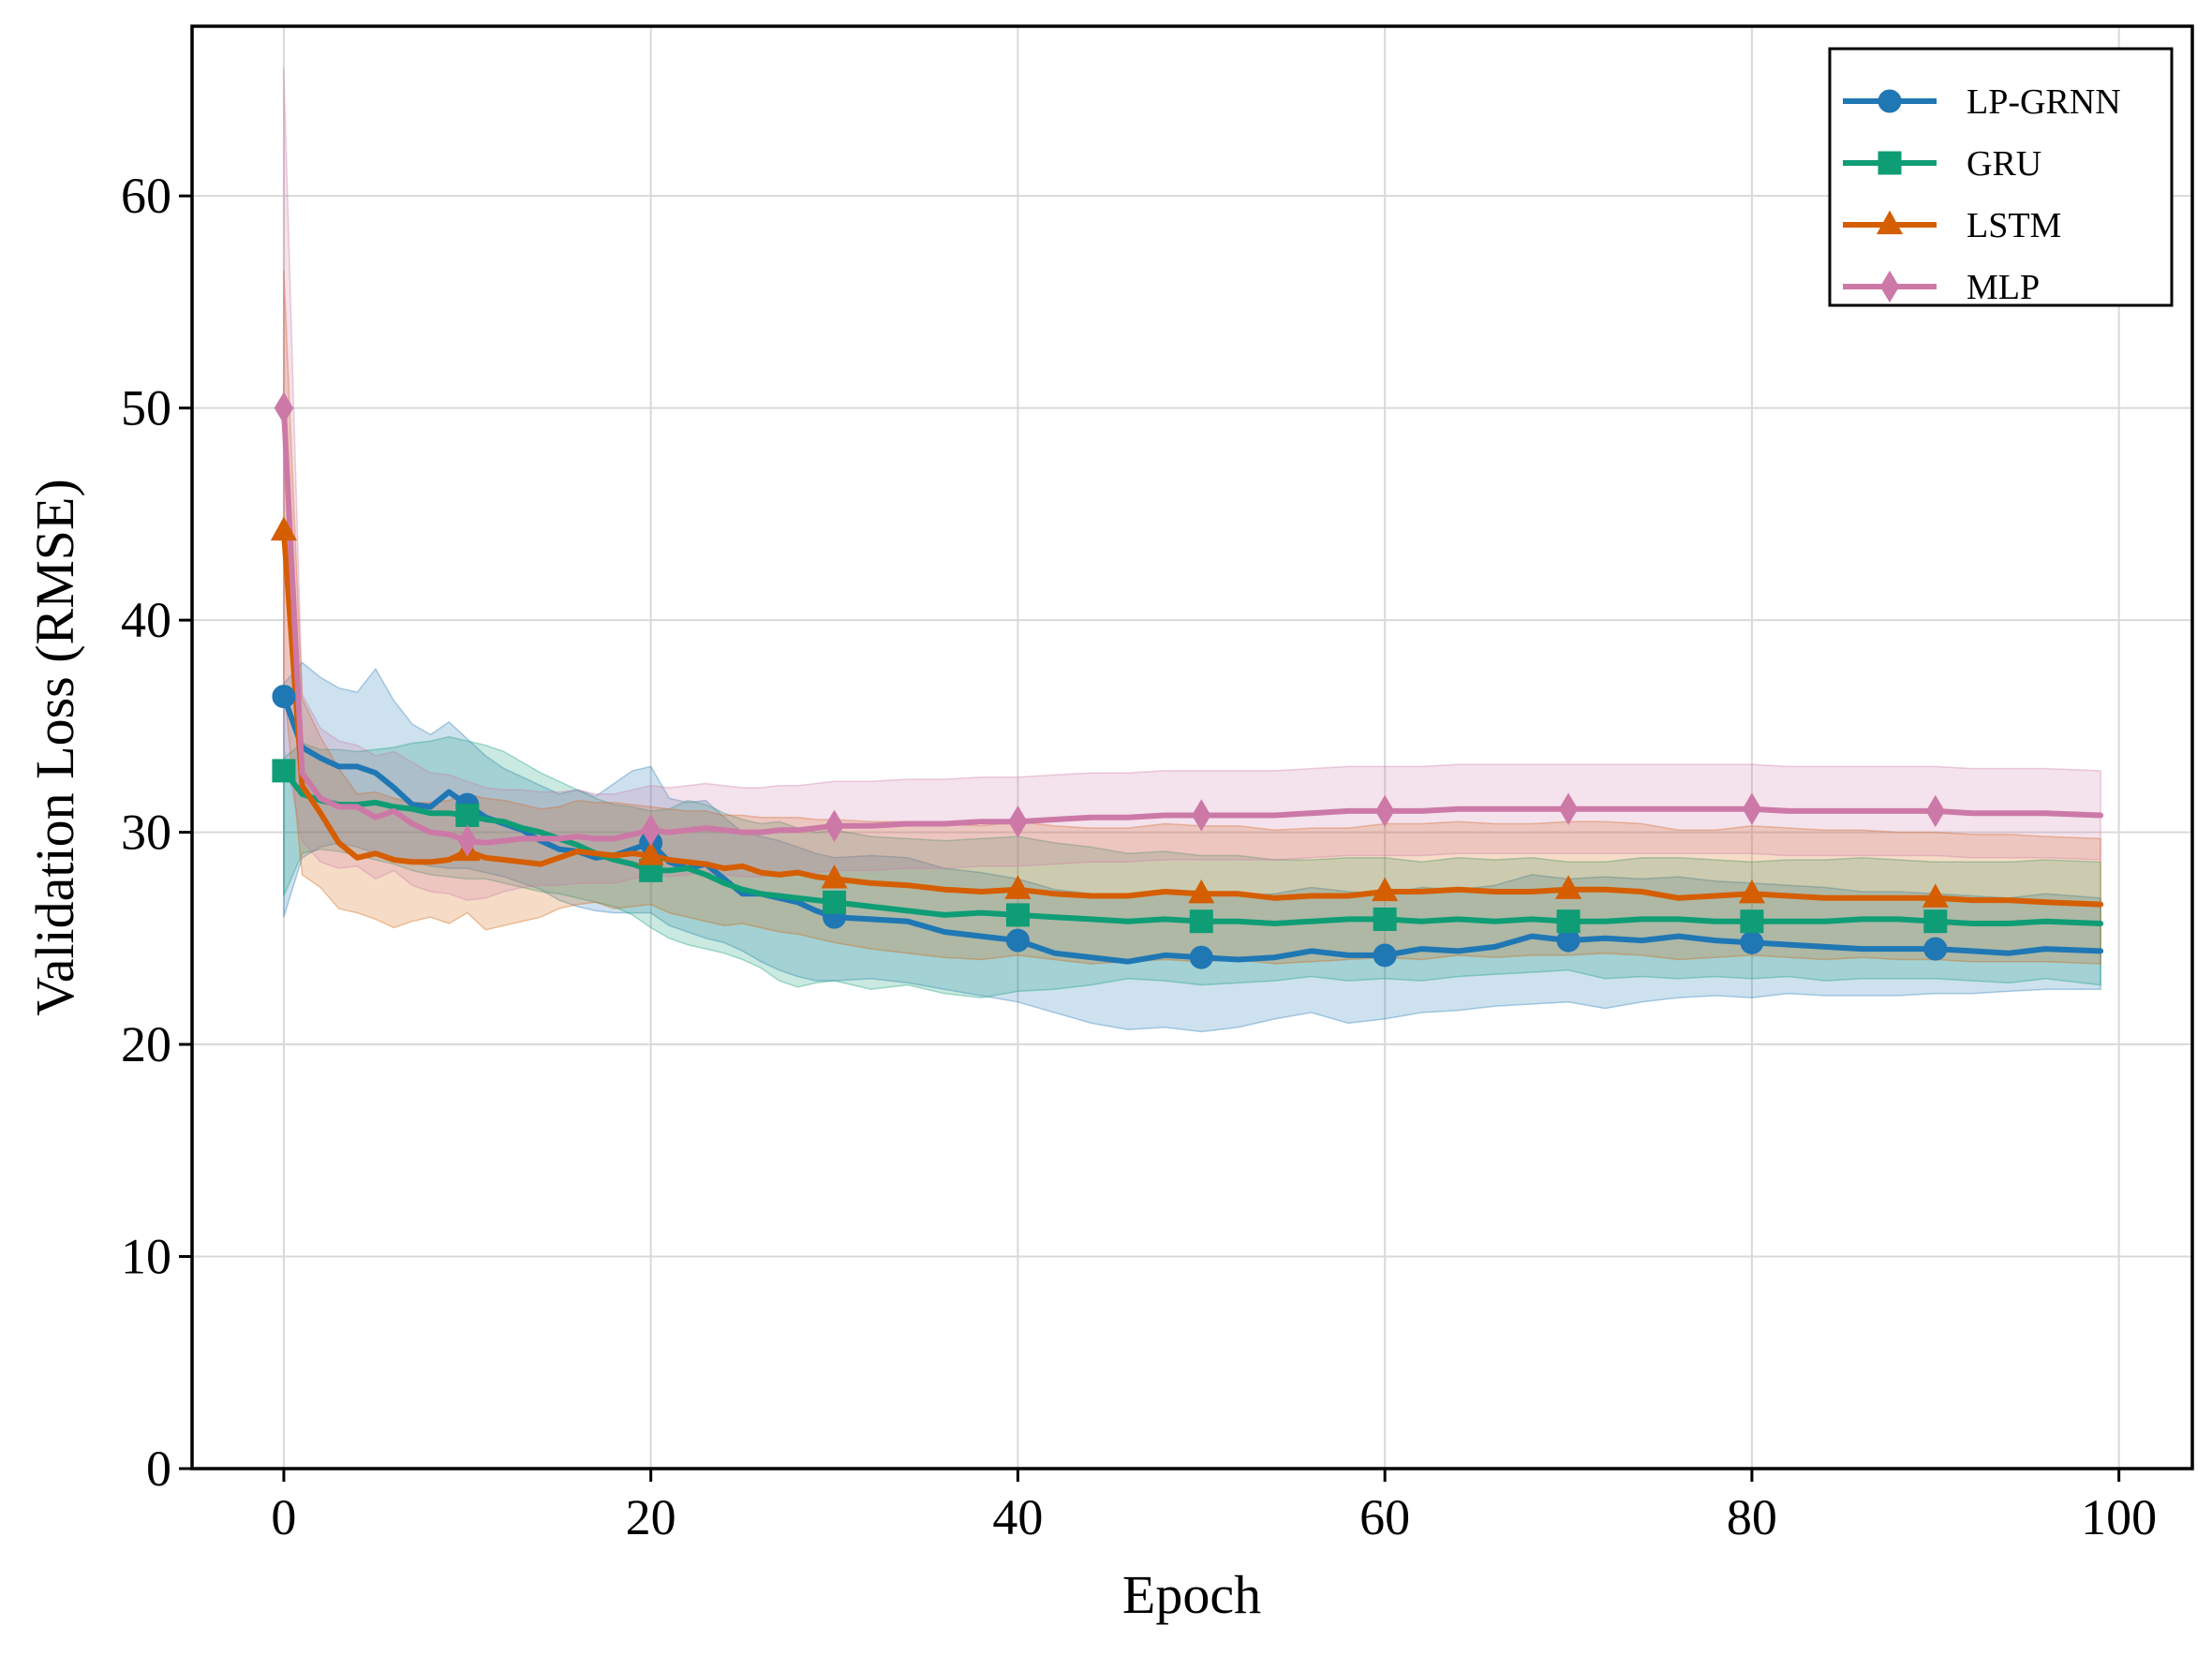 This screenshot has width=2212, height=1655. I want to click on legend-label-gru: GRU, so click(2004, 164).